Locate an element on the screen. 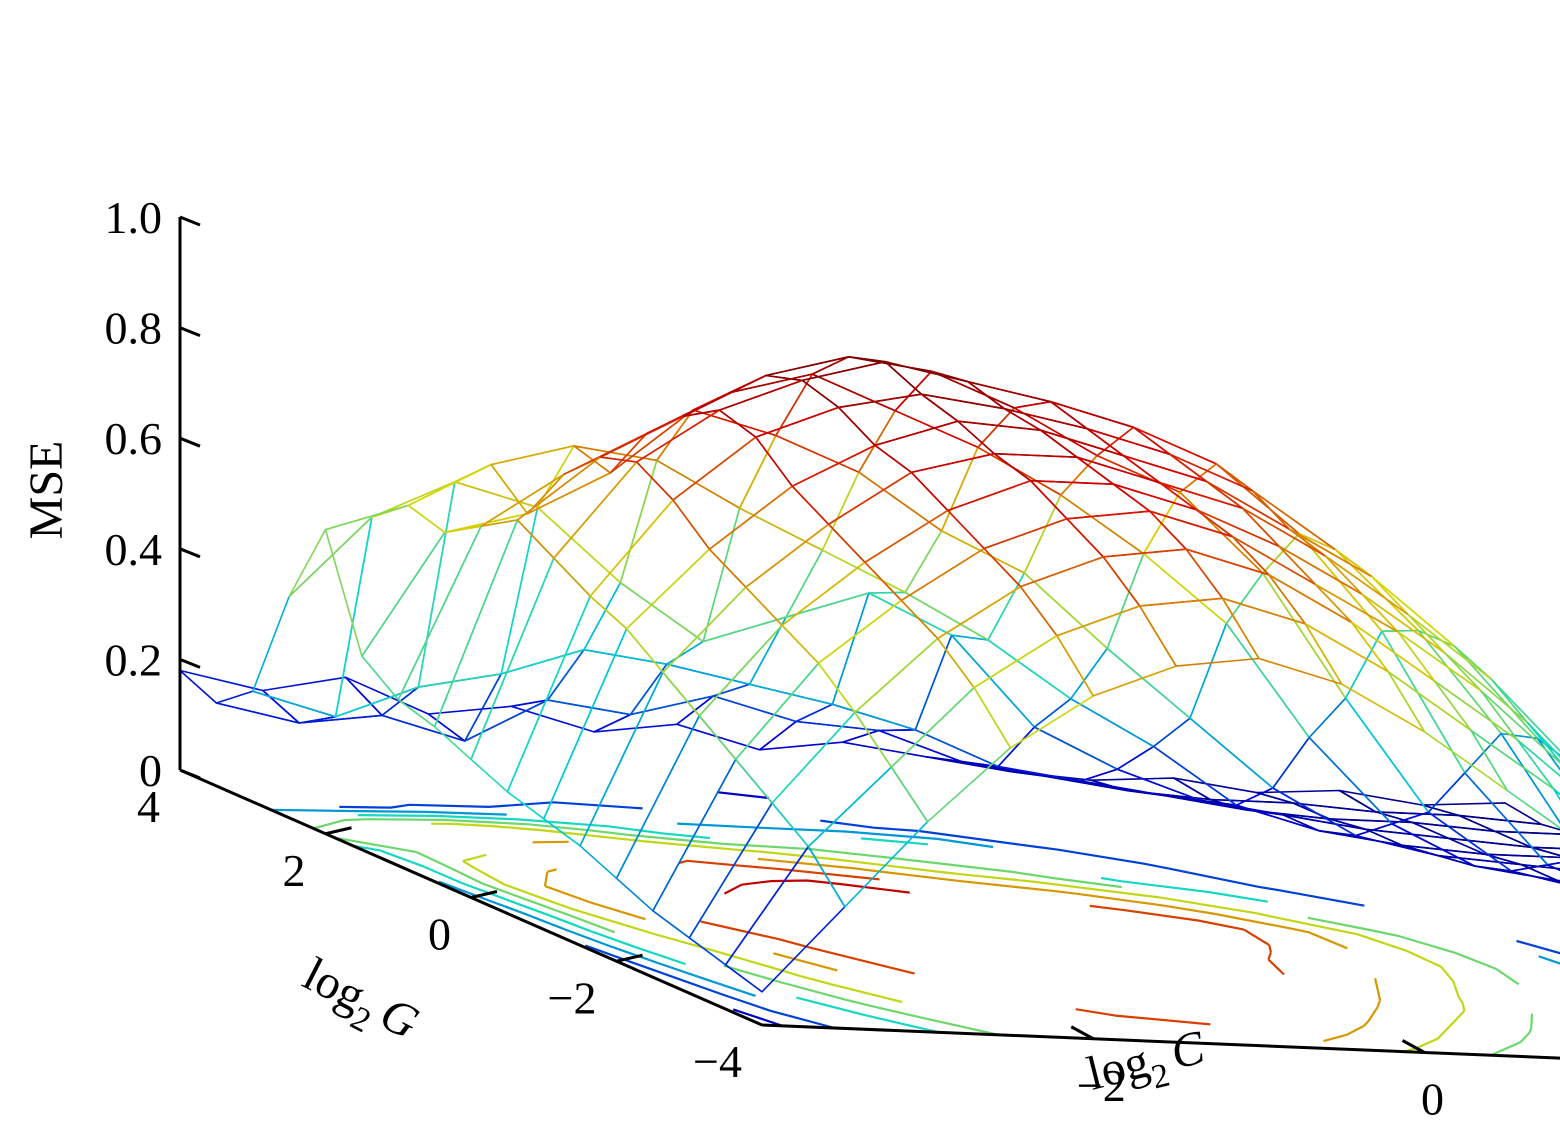 The image size is (1560, 1122). y-tick-label: −2 is located at coordinates (572, 997).